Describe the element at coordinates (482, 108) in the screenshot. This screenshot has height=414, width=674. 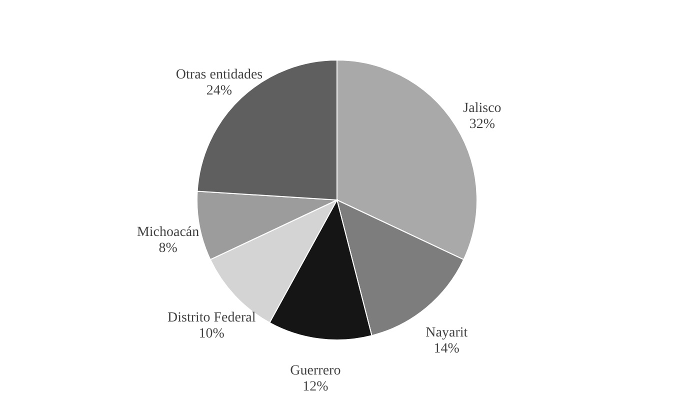
I see `slice-label: Jalisco` at that location.